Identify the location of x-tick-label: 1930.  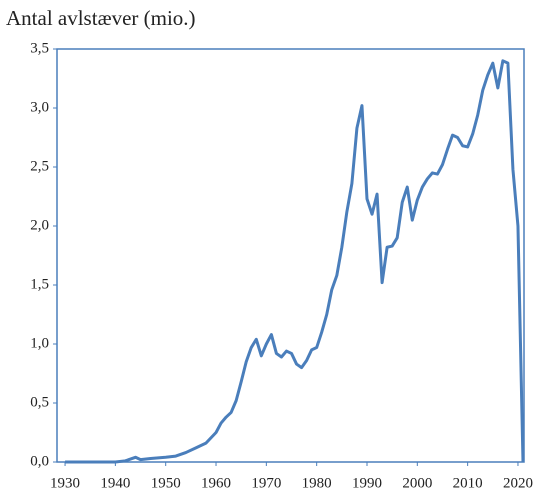
(65, 483).